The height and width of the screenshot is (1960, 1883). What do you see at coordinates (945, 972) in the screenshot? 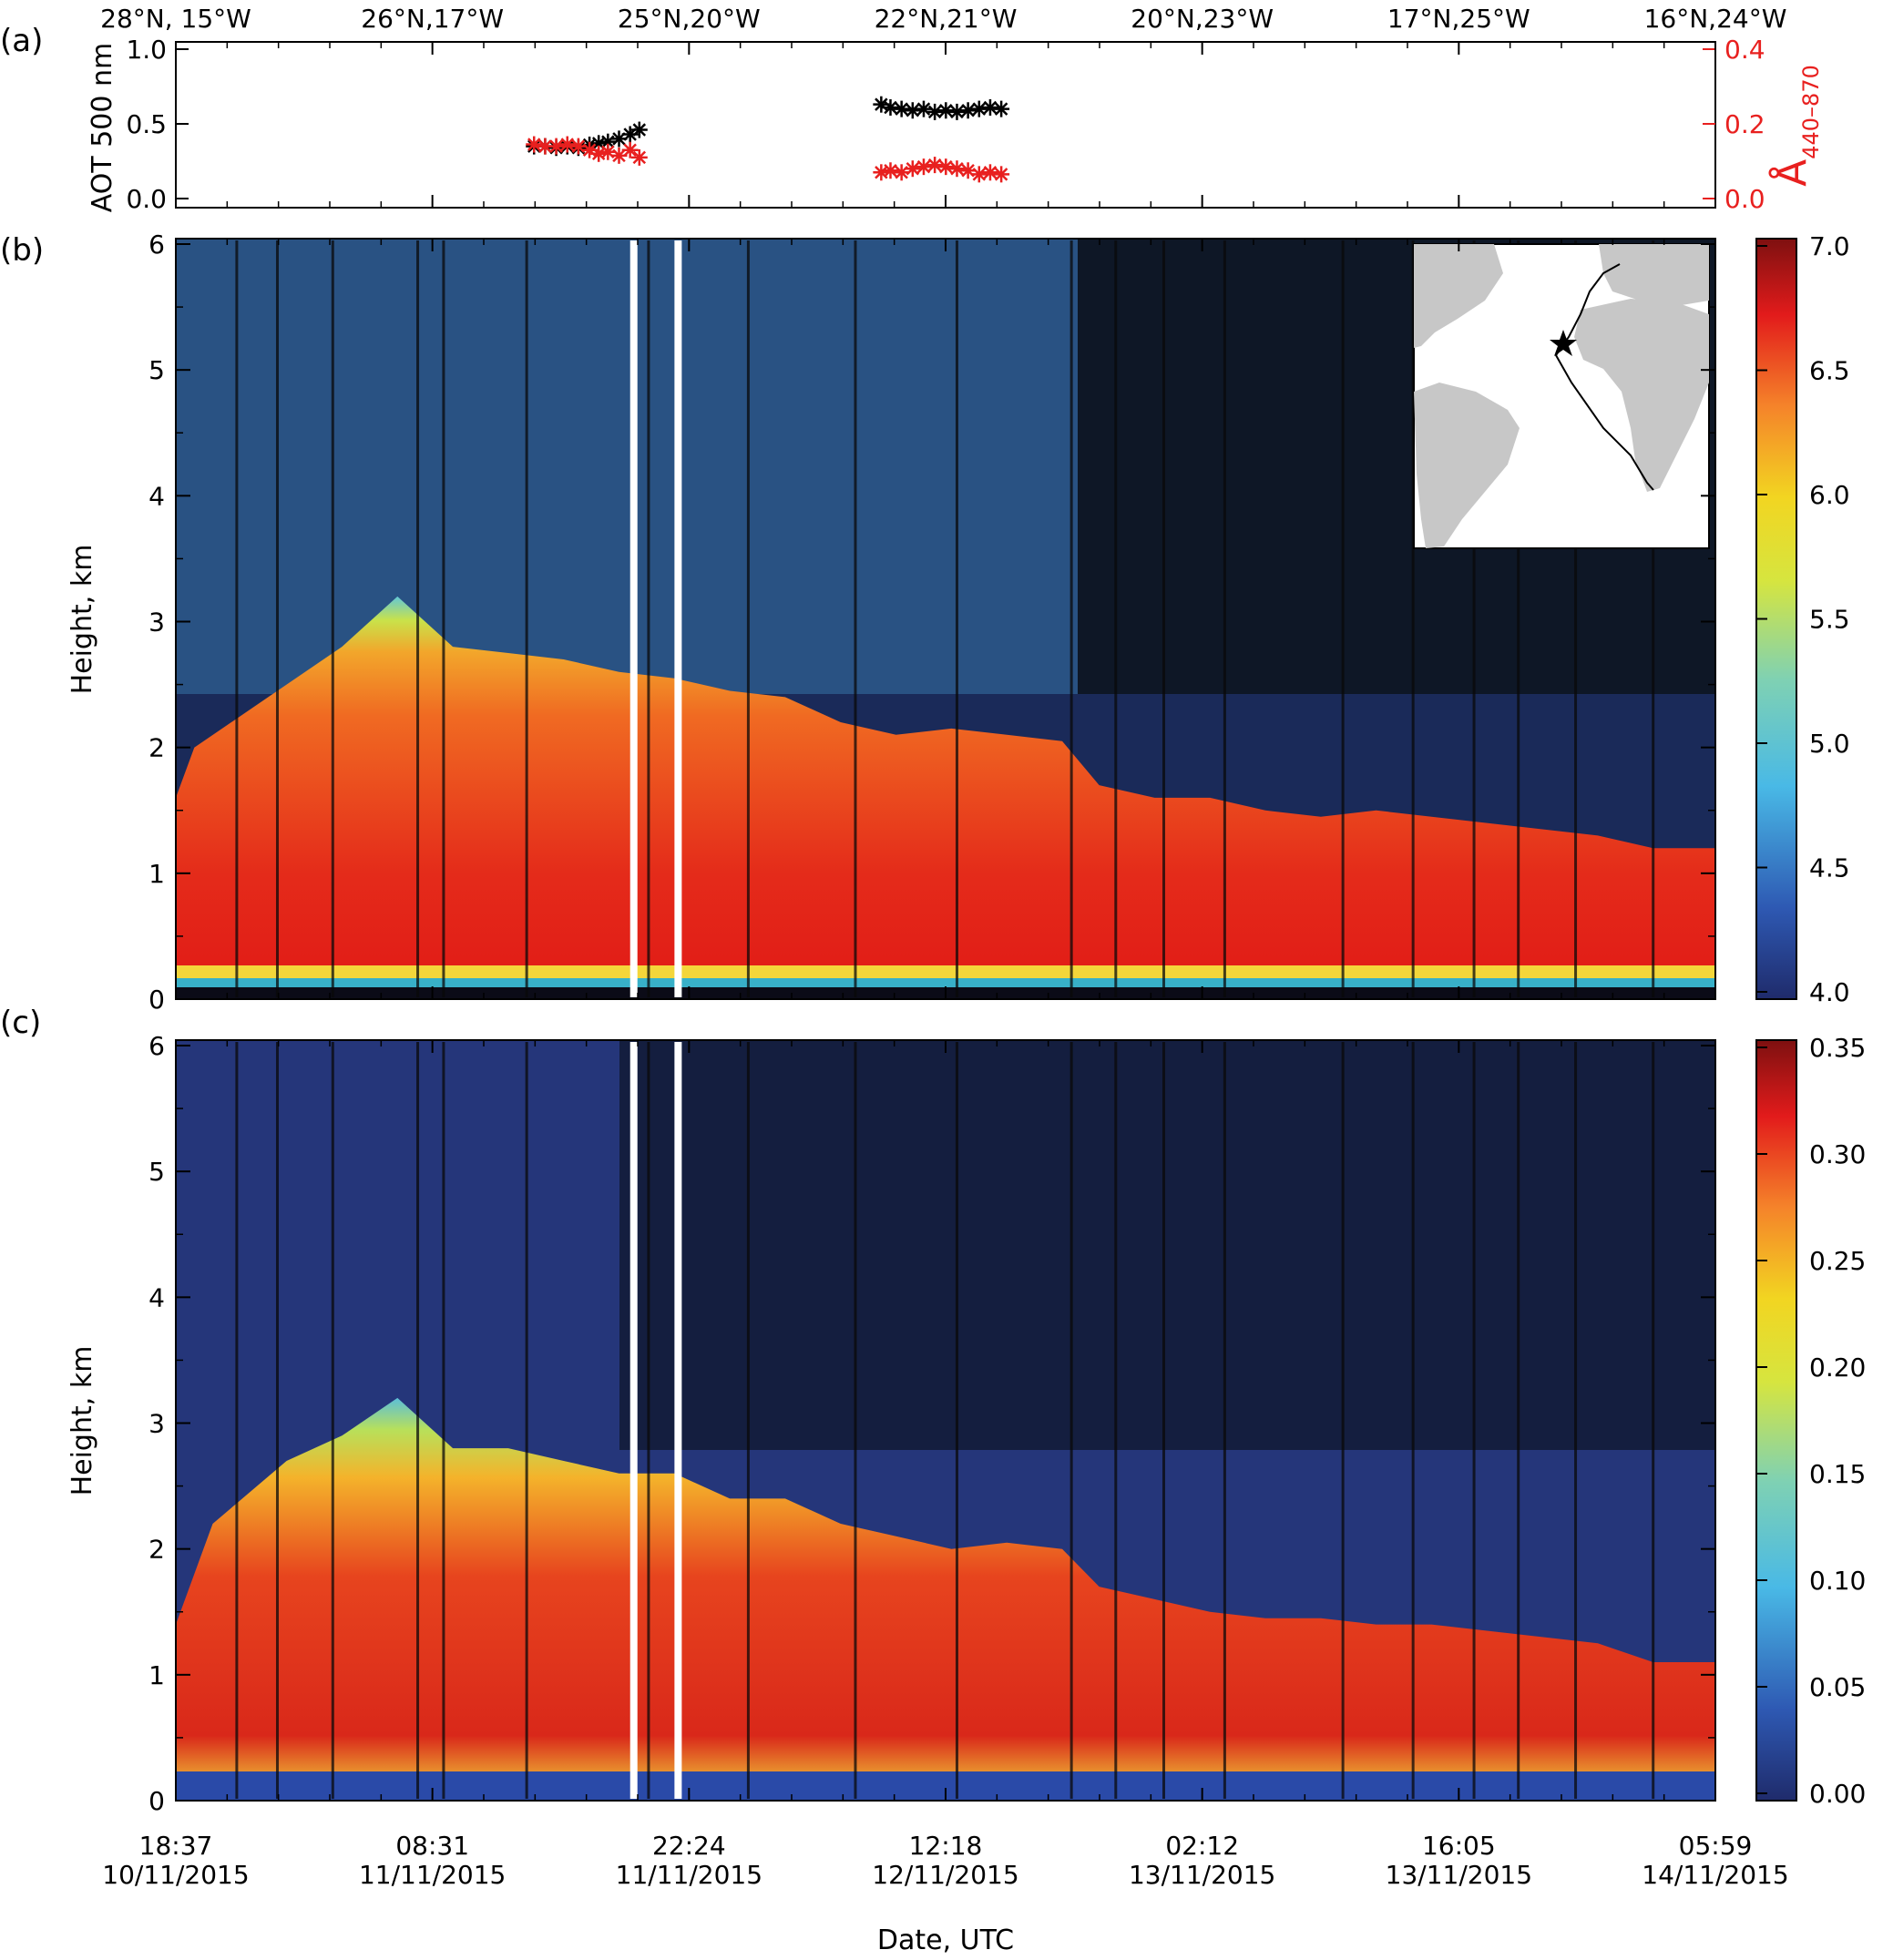
I see `panel-b-surface-band` at bounding box center [945, 972].